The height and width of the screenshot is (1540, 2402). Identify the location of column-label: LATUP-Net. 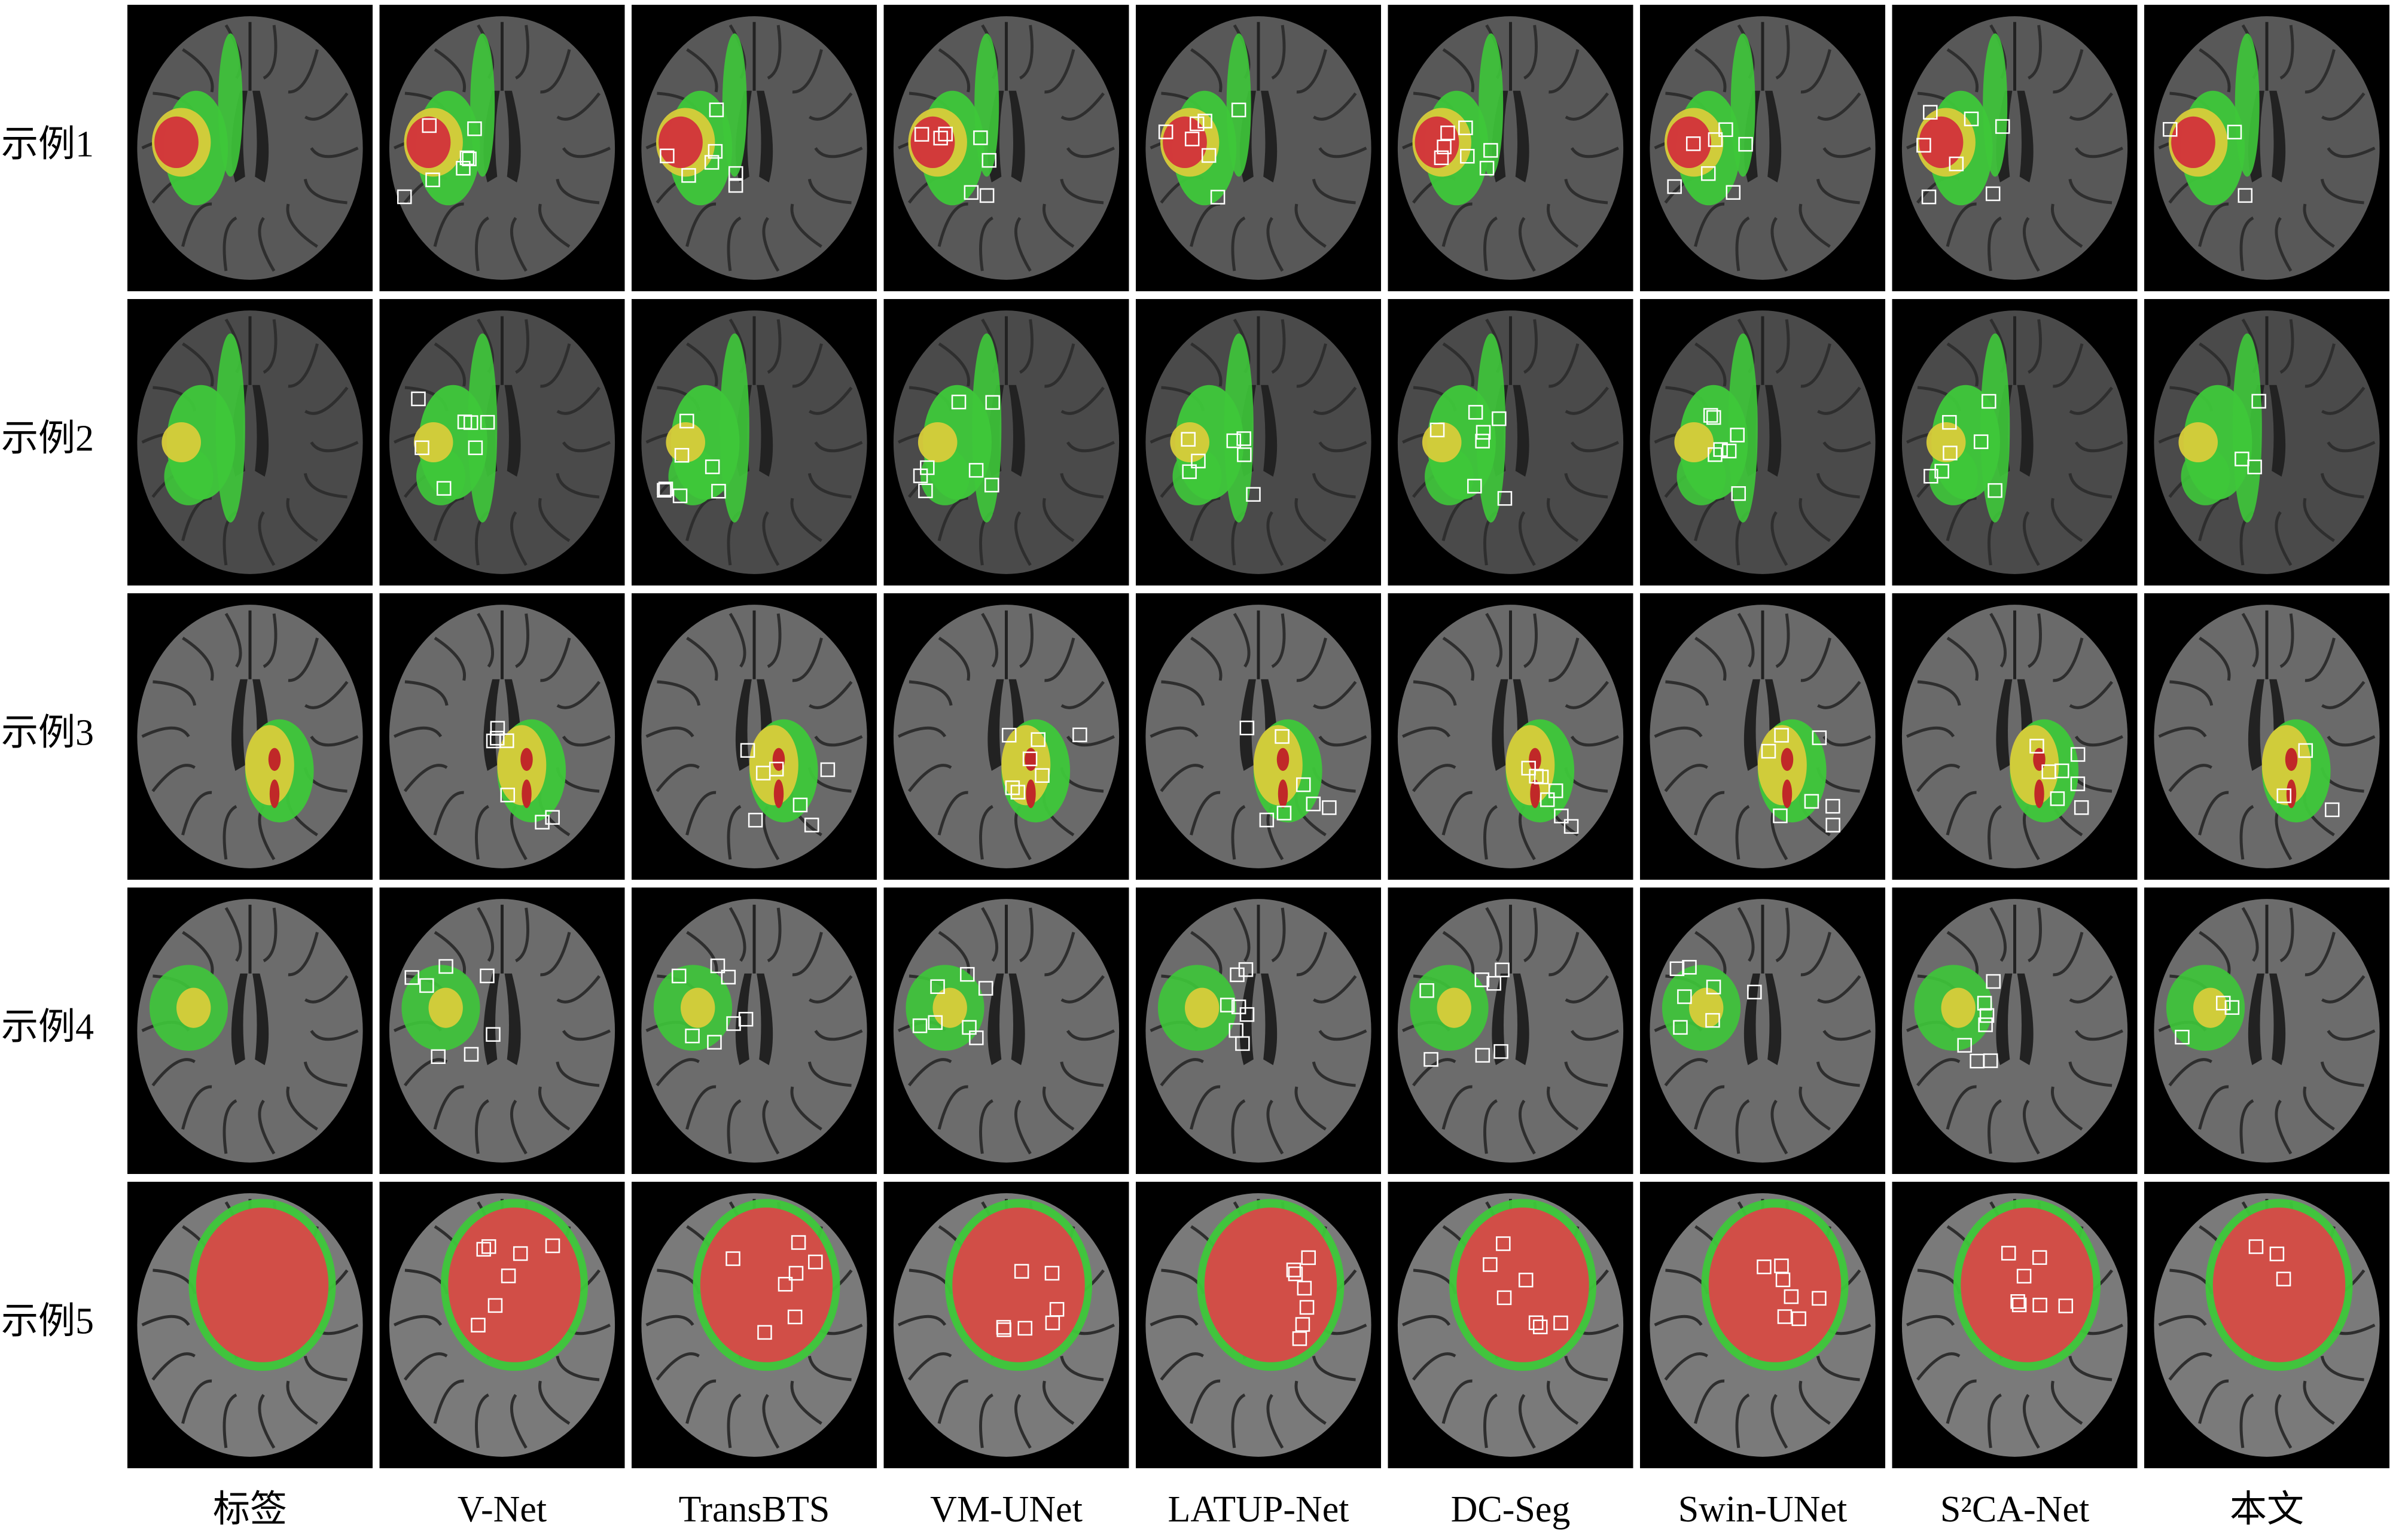
(1259, 1509).